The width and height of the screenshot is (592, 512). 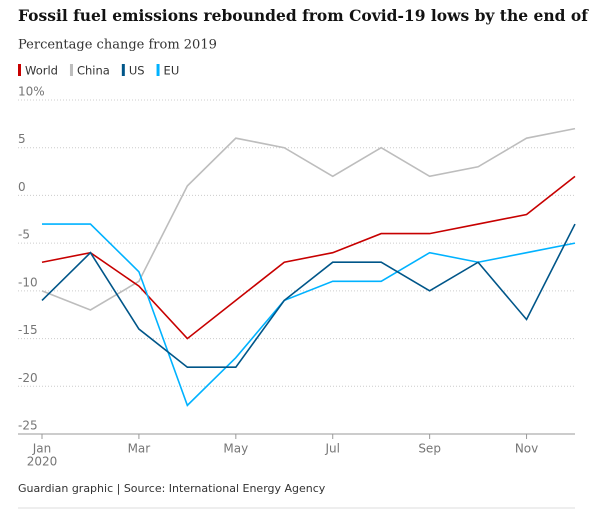 What do you see at coordinates (139, 449) in the screenshot?
I see `x-tick-label: Mar` at bounding box center [139, 449].